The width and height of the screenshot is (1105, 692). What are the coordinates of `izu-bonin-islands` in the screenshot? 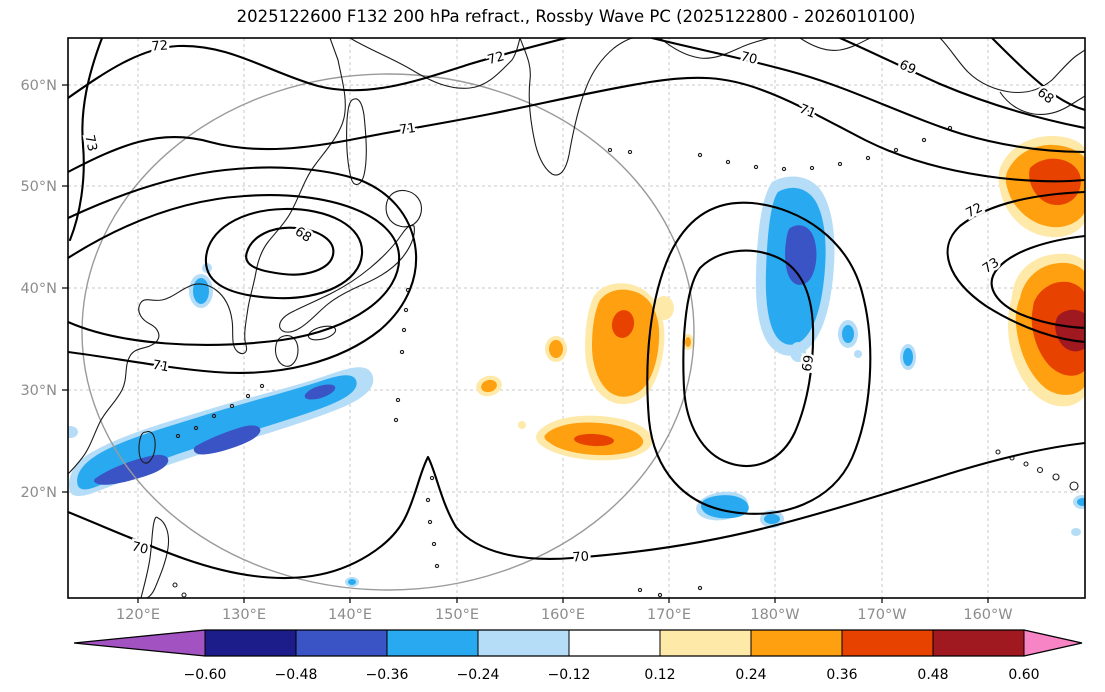 It's located at (402, 355).